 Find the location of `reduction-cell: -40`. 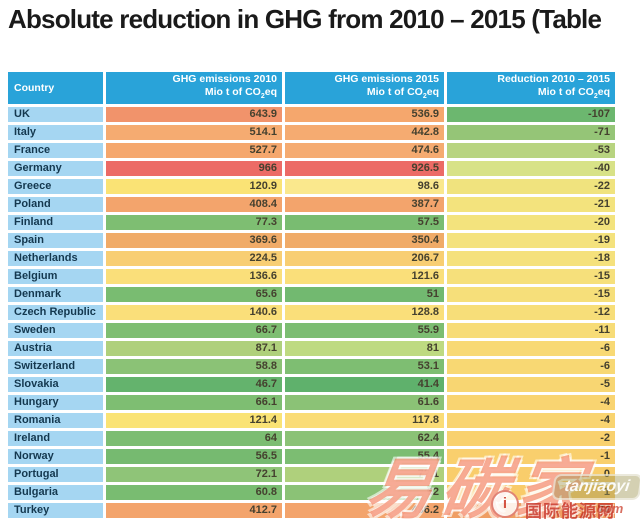

reduction-cell: -40 is located at coordinates (531, 168).